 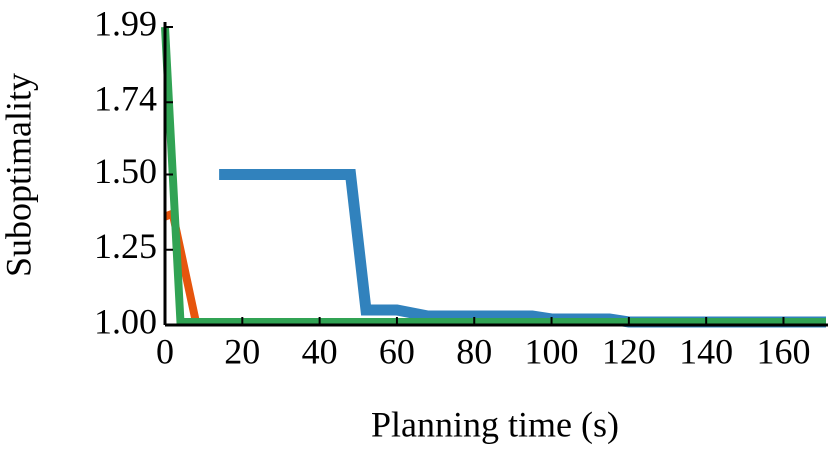 I want to click on x-axis-label: Planning time (s), so click(x=495, y=424).